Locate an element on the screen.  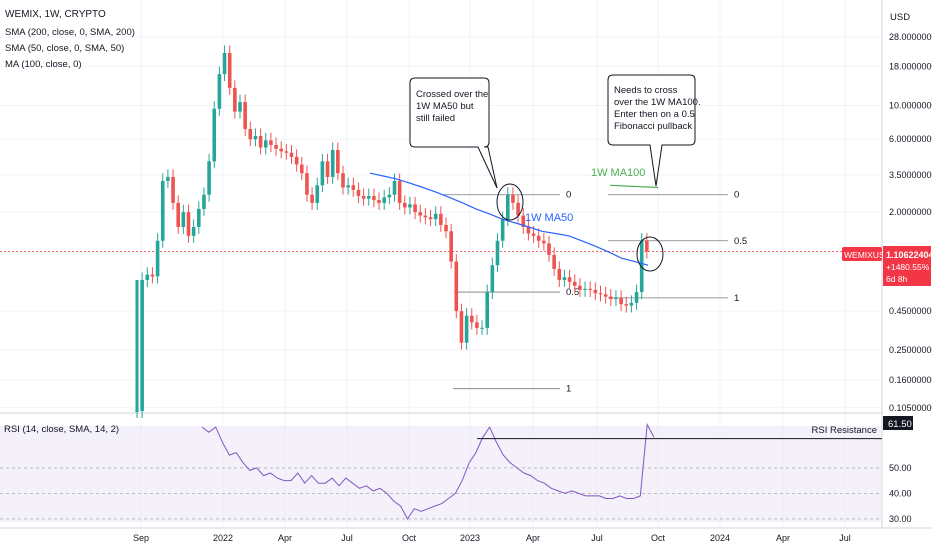
ma50-label: 1W MA50 is located at coordinates (549, 218).